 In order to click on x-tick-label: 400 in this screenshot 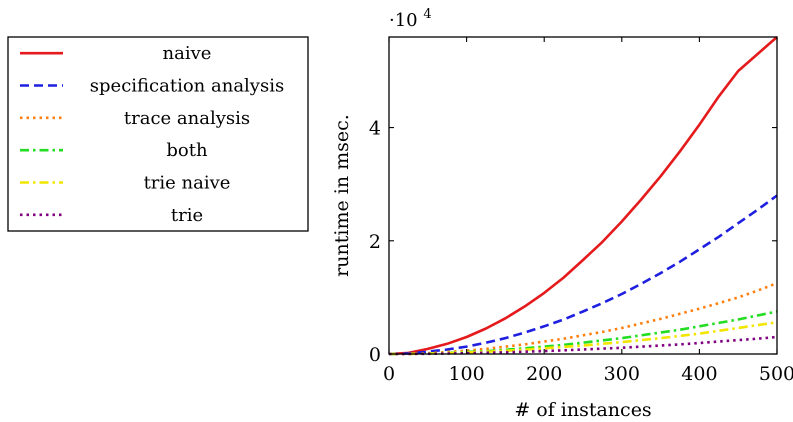, I will do `click(699, 374)`.